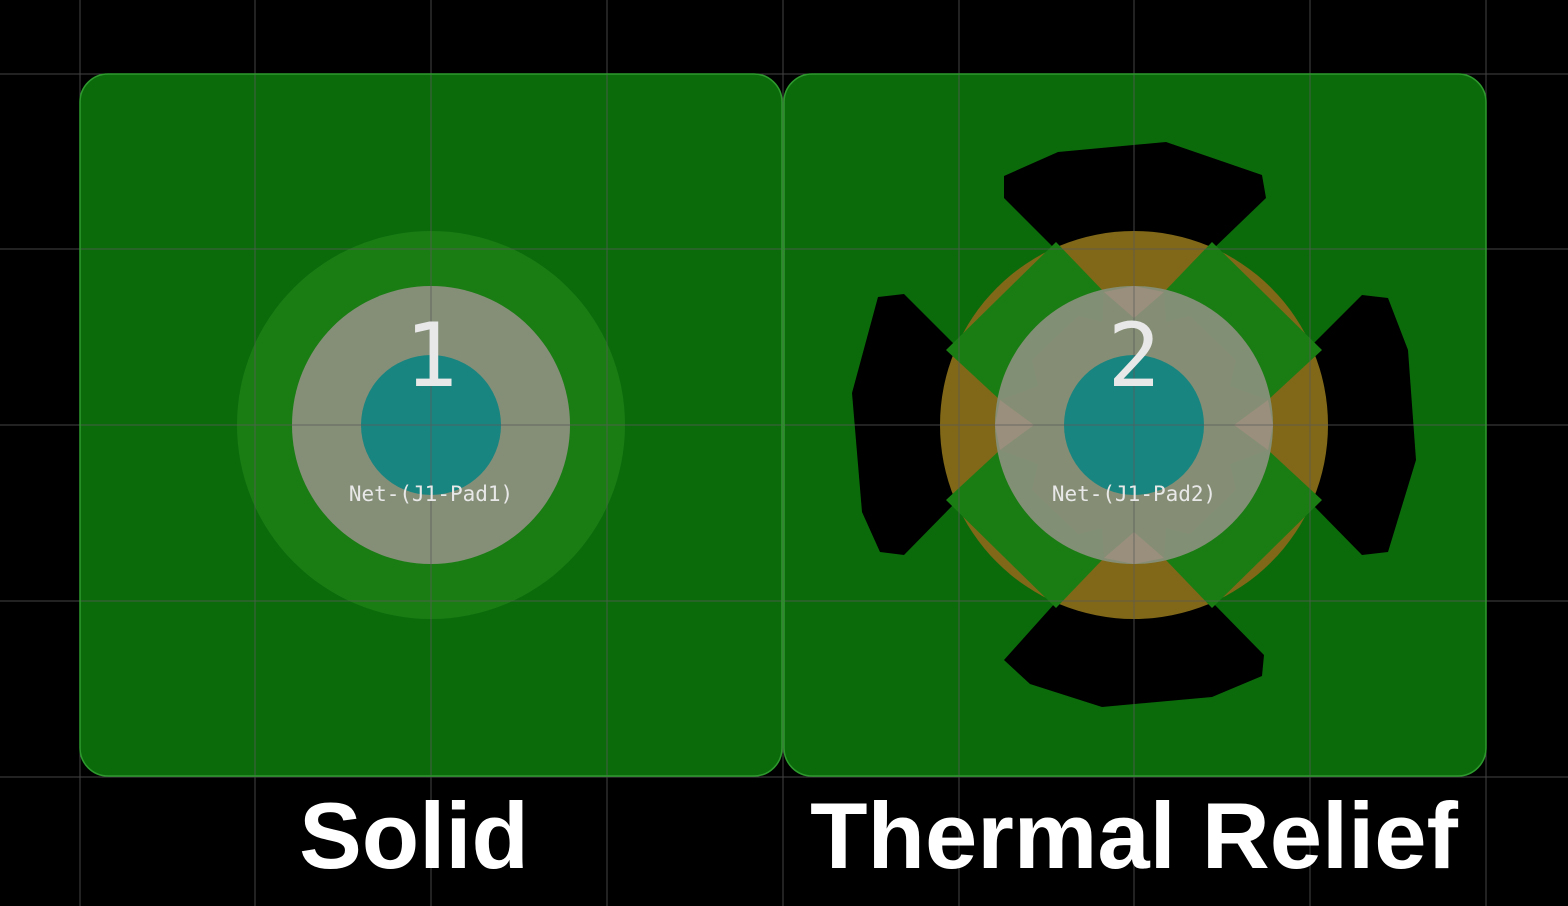 This screenshot has width=1568, height=906. Describe the element at coordinates (1025, 321) in the screenshot. I see `spoke-nw` at that location.